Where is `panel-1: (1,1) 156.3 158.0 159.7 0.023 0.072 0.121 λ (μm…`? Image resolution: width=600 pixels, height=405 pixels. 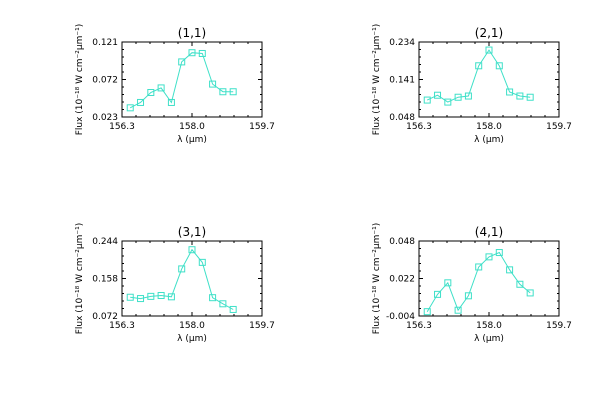 panel-1: (1,1) 156.3 158.0 159.7 0.023 0.072 0.121 λ (μm… is located at coordinates (175, 84).